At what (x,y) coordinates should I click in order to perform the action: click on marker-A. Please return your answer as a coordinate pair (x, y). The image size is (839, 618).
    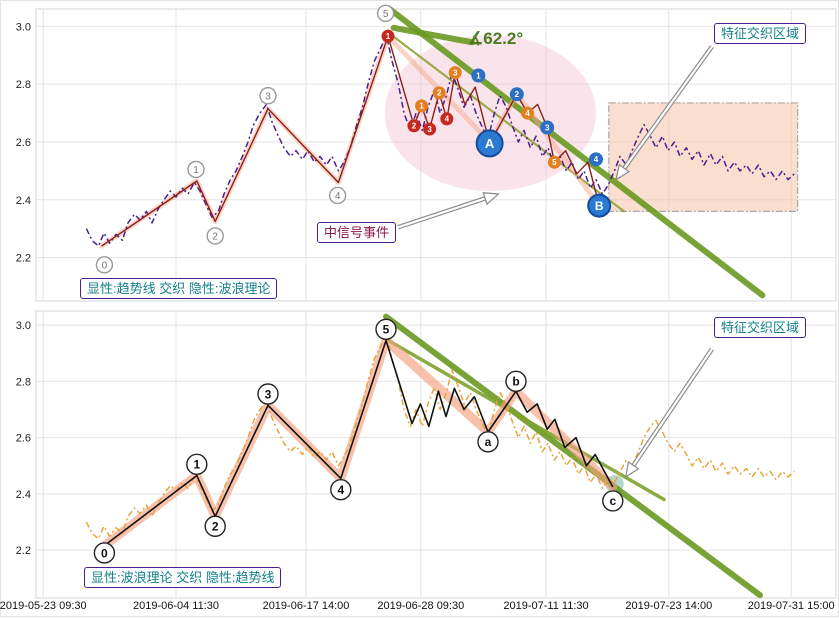
    Looking at the image, I should click on (489, 143).